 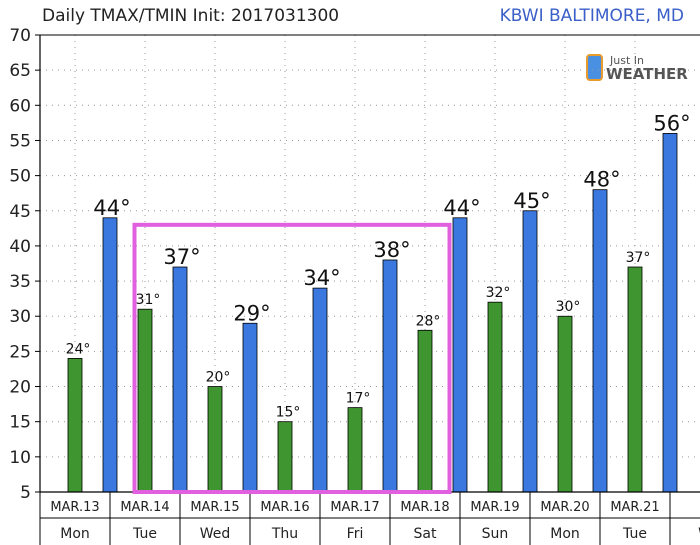 I want to click on chart-title: Daily TMAX/TMIN Init: 2017031300, so click(x=190, y=16).